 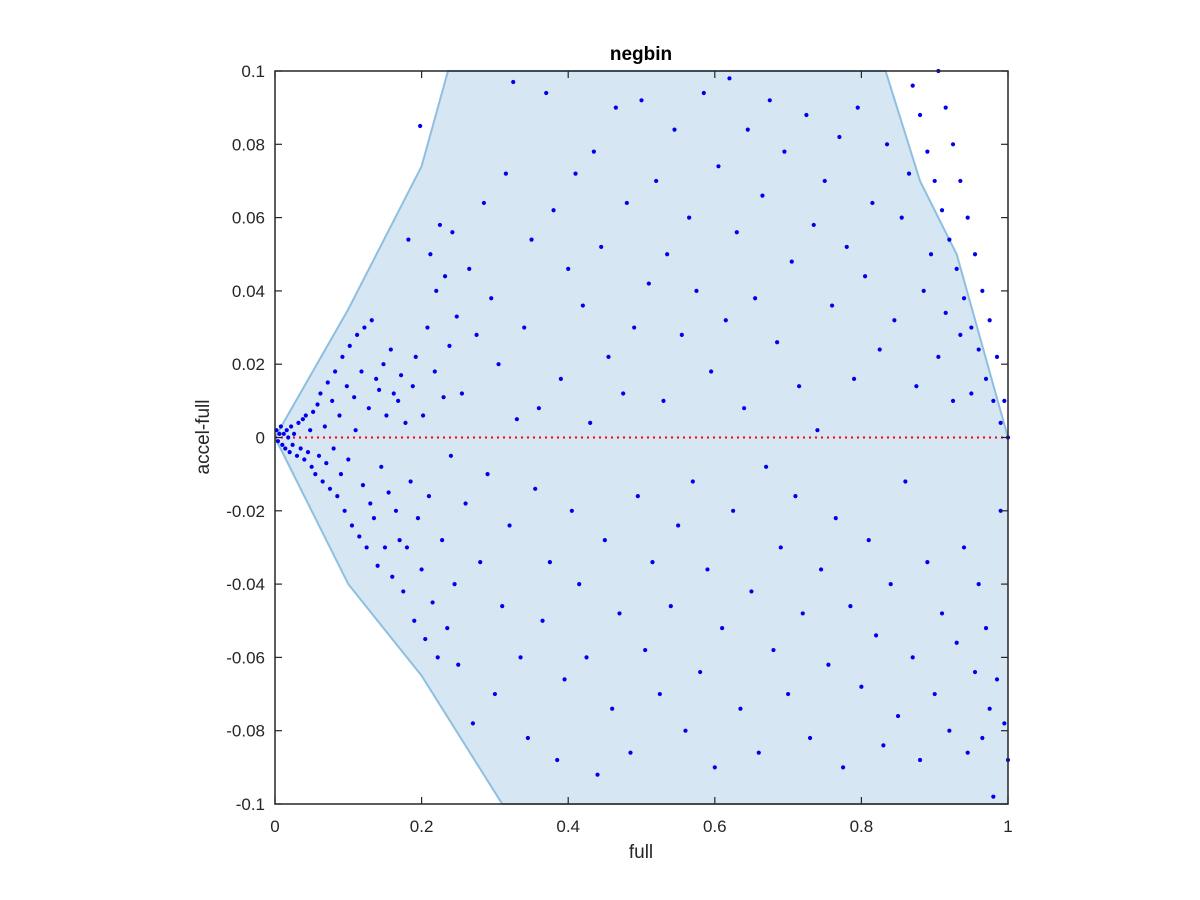 I want to click on y-tick-label: 0.08, so click(x=248, y=144).